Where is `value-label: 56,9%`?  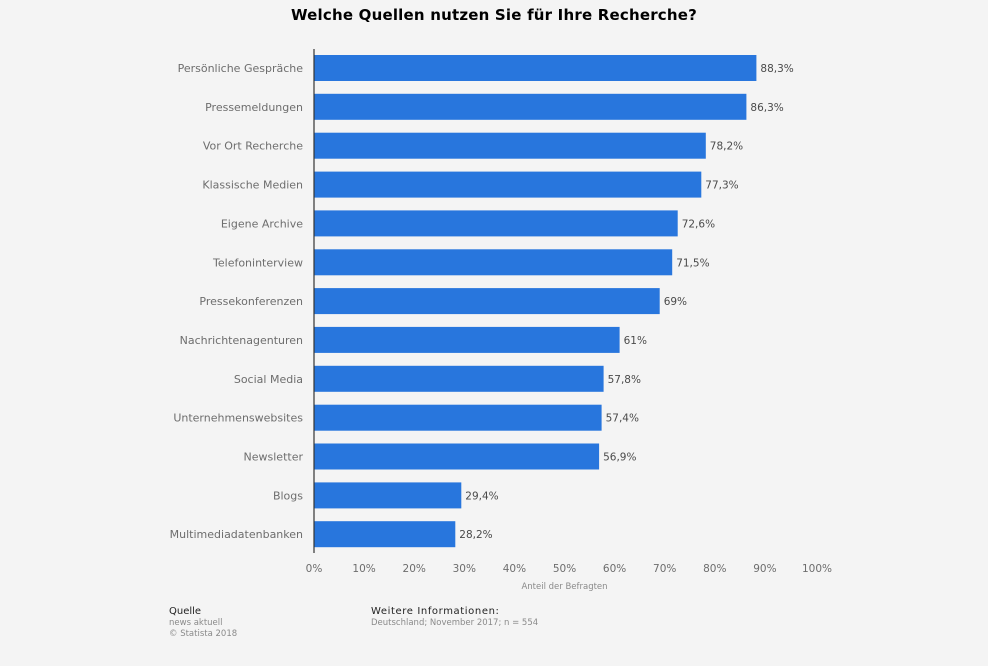
value-label: 56,9% is located at coordinates (619, 458).